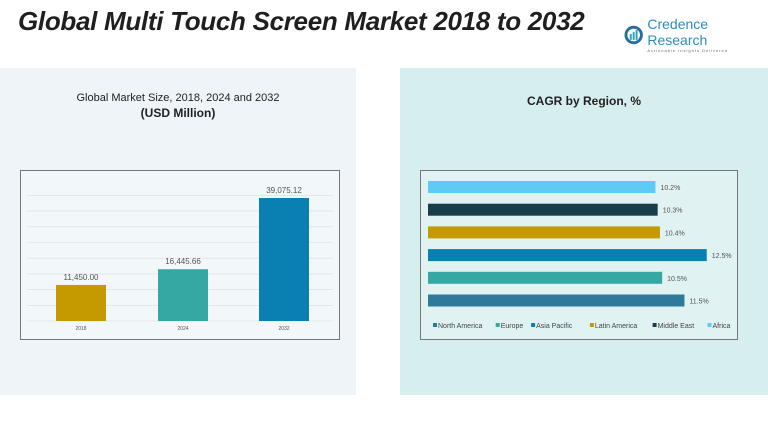 The image size is (768, 432). What do you see at coordinates (687, 50) in the screenshot?
I see `logo-tagline: Actionable Insights Delivered` at bounding box center [687, 50].